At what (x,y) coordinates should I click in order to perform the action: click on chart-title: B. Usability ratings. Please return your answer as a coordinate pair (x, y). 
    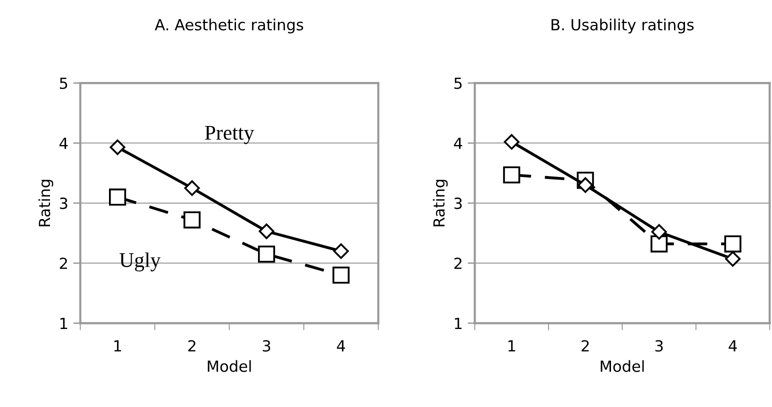
    Looking at the image, I should click on (623, 26).